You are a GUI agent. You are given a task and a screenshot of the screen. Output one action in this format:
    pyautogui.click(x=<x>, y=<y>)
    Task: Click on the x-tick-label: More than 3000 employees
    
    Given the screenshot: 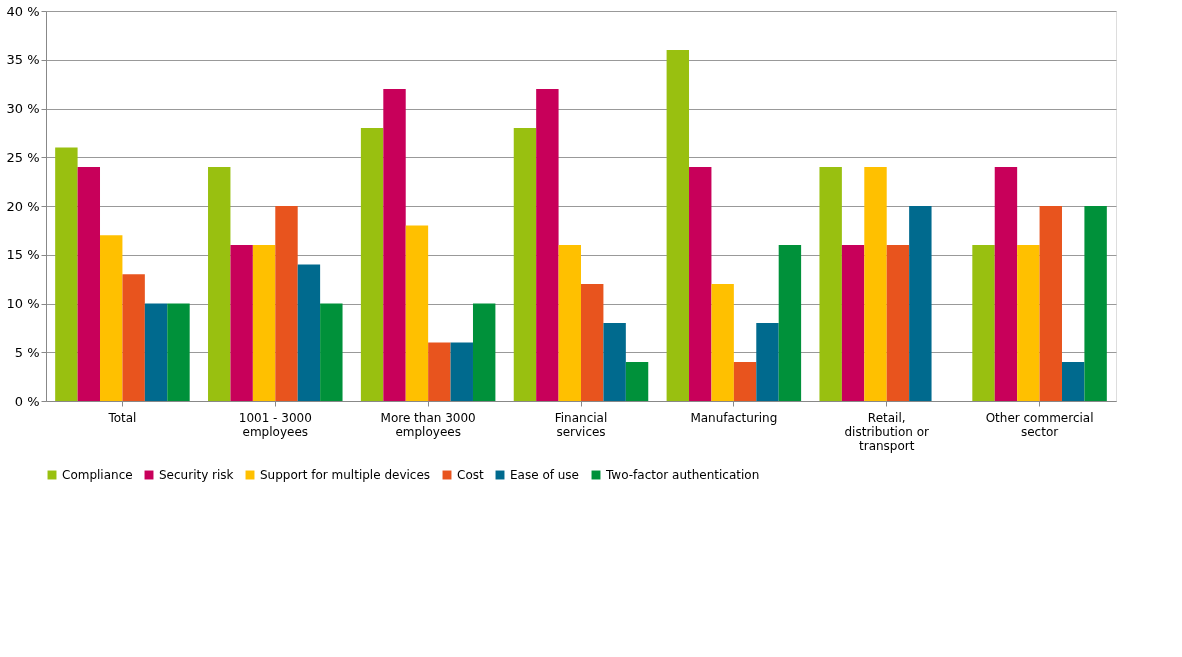 What is the action you would take?
    pyautogui.click(x=428, y=424)
    